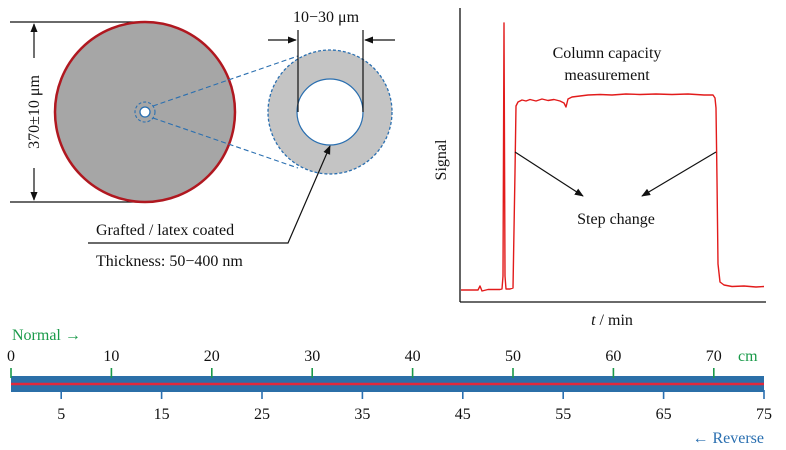 This screenshot has height=450, width=786. Describe the element at coordinates (330, 112) in the screenshot. I see `magnified-capillary-bore` at that location.